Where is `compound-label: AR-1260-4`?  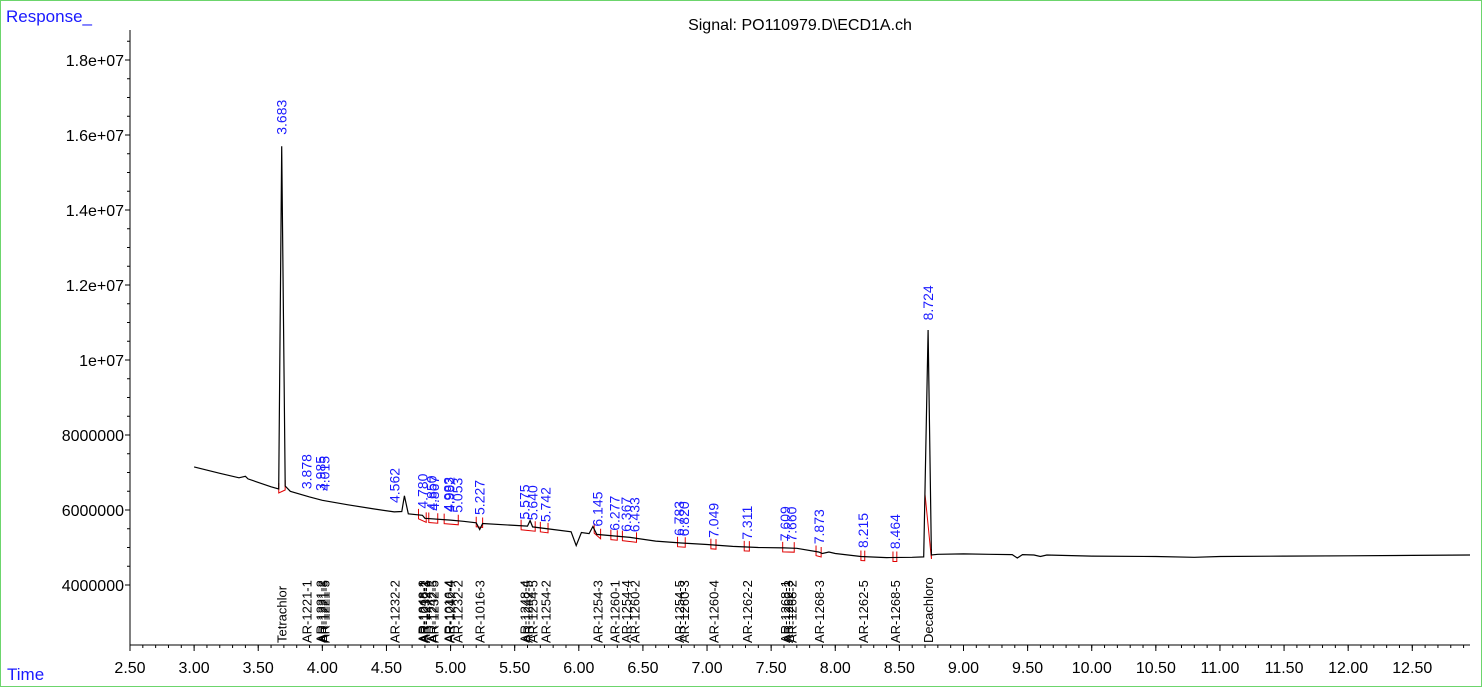
compound-label: AR-1260-4 is located at coordinates (713, 611).